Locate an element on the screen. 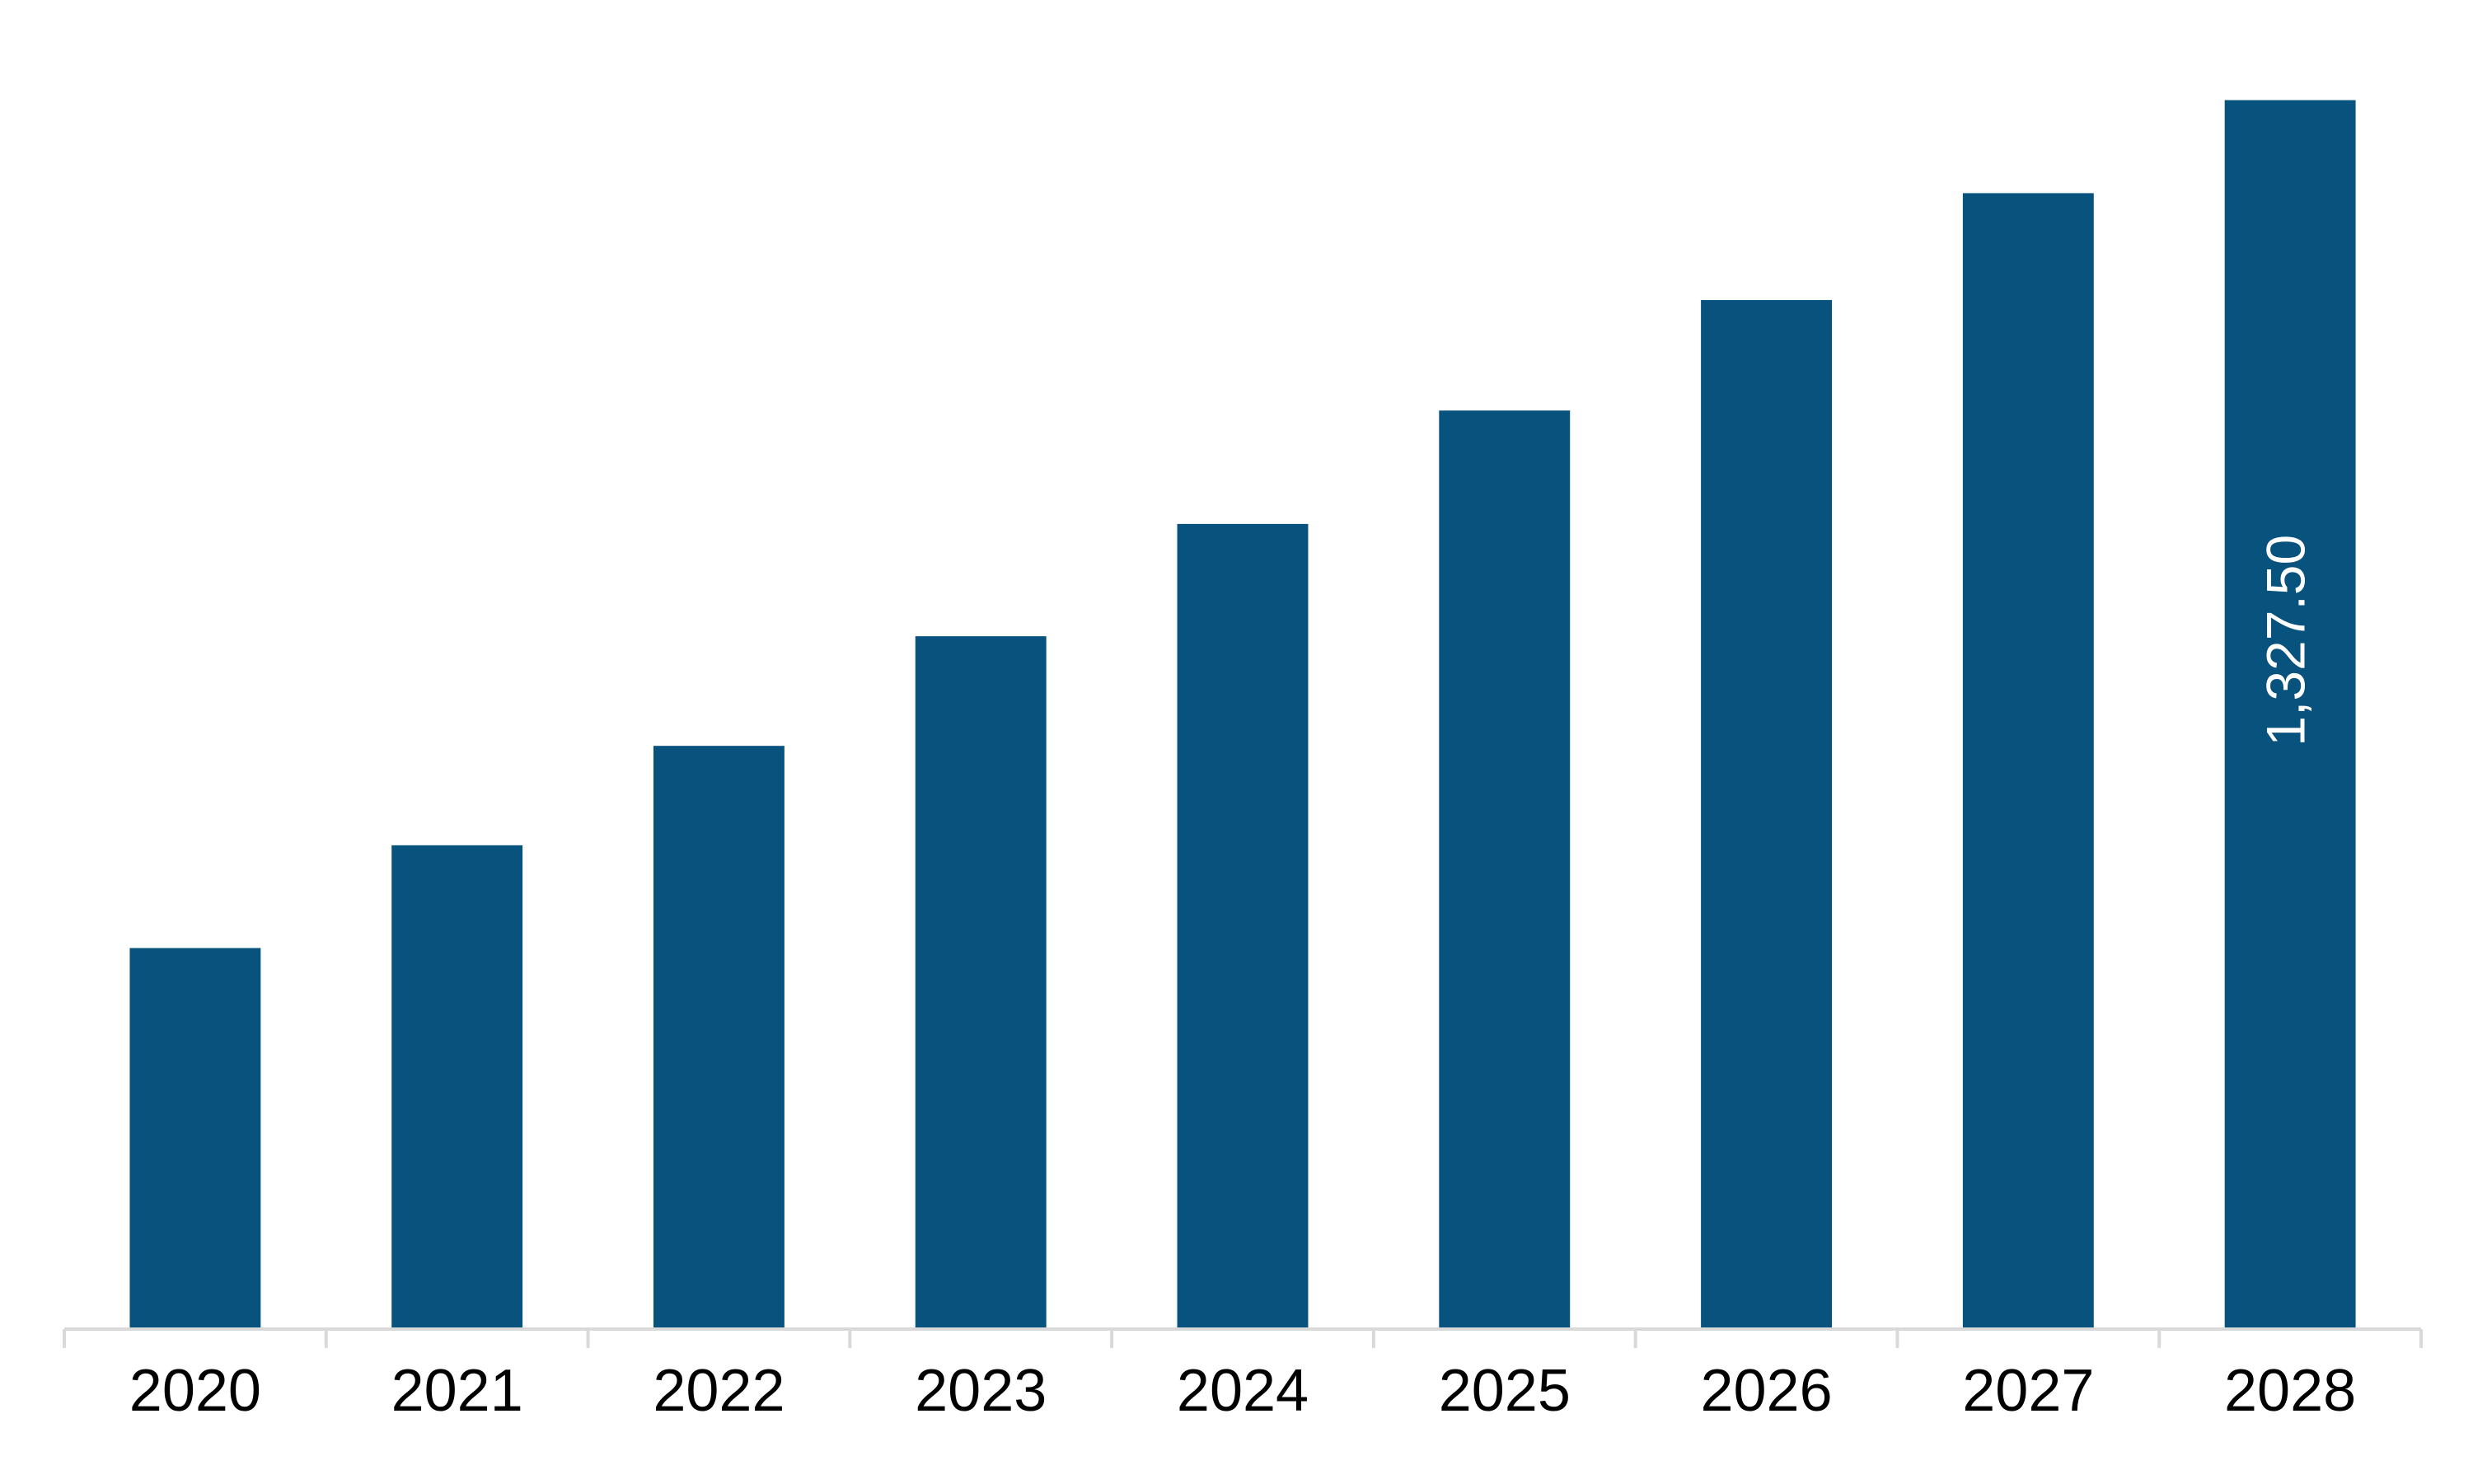 This screenshot has height=1484, width=2473. bar-2028 is located at coordinates (2290, 715).